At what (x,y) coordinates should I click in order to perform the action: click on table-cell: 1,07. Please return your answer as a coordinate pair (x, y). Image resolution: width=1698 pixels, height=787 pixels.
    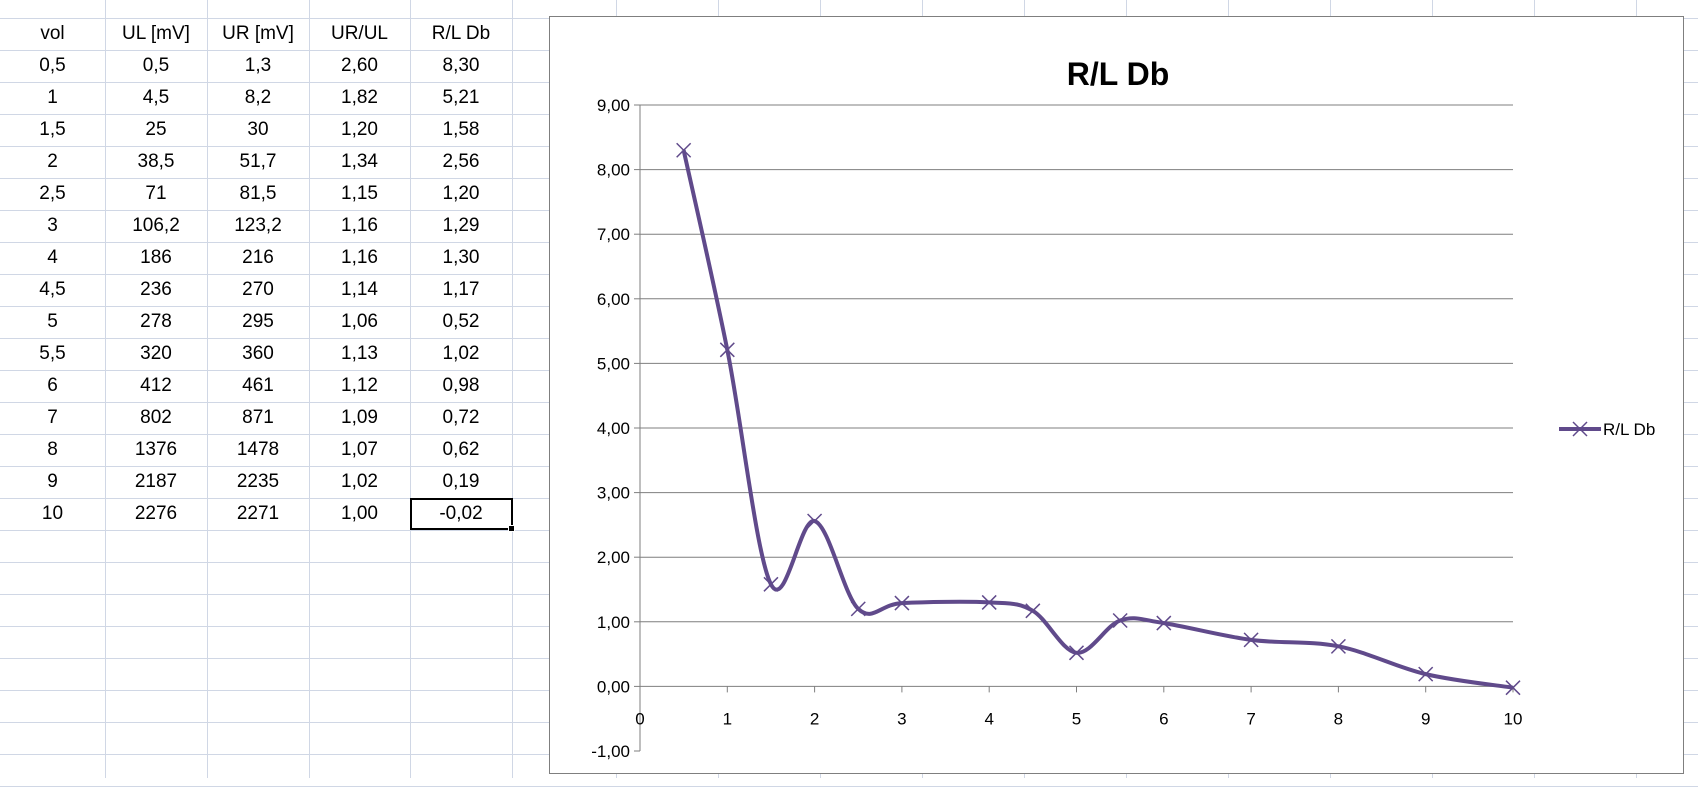
    Looking at the image, I should click on (359, 449).